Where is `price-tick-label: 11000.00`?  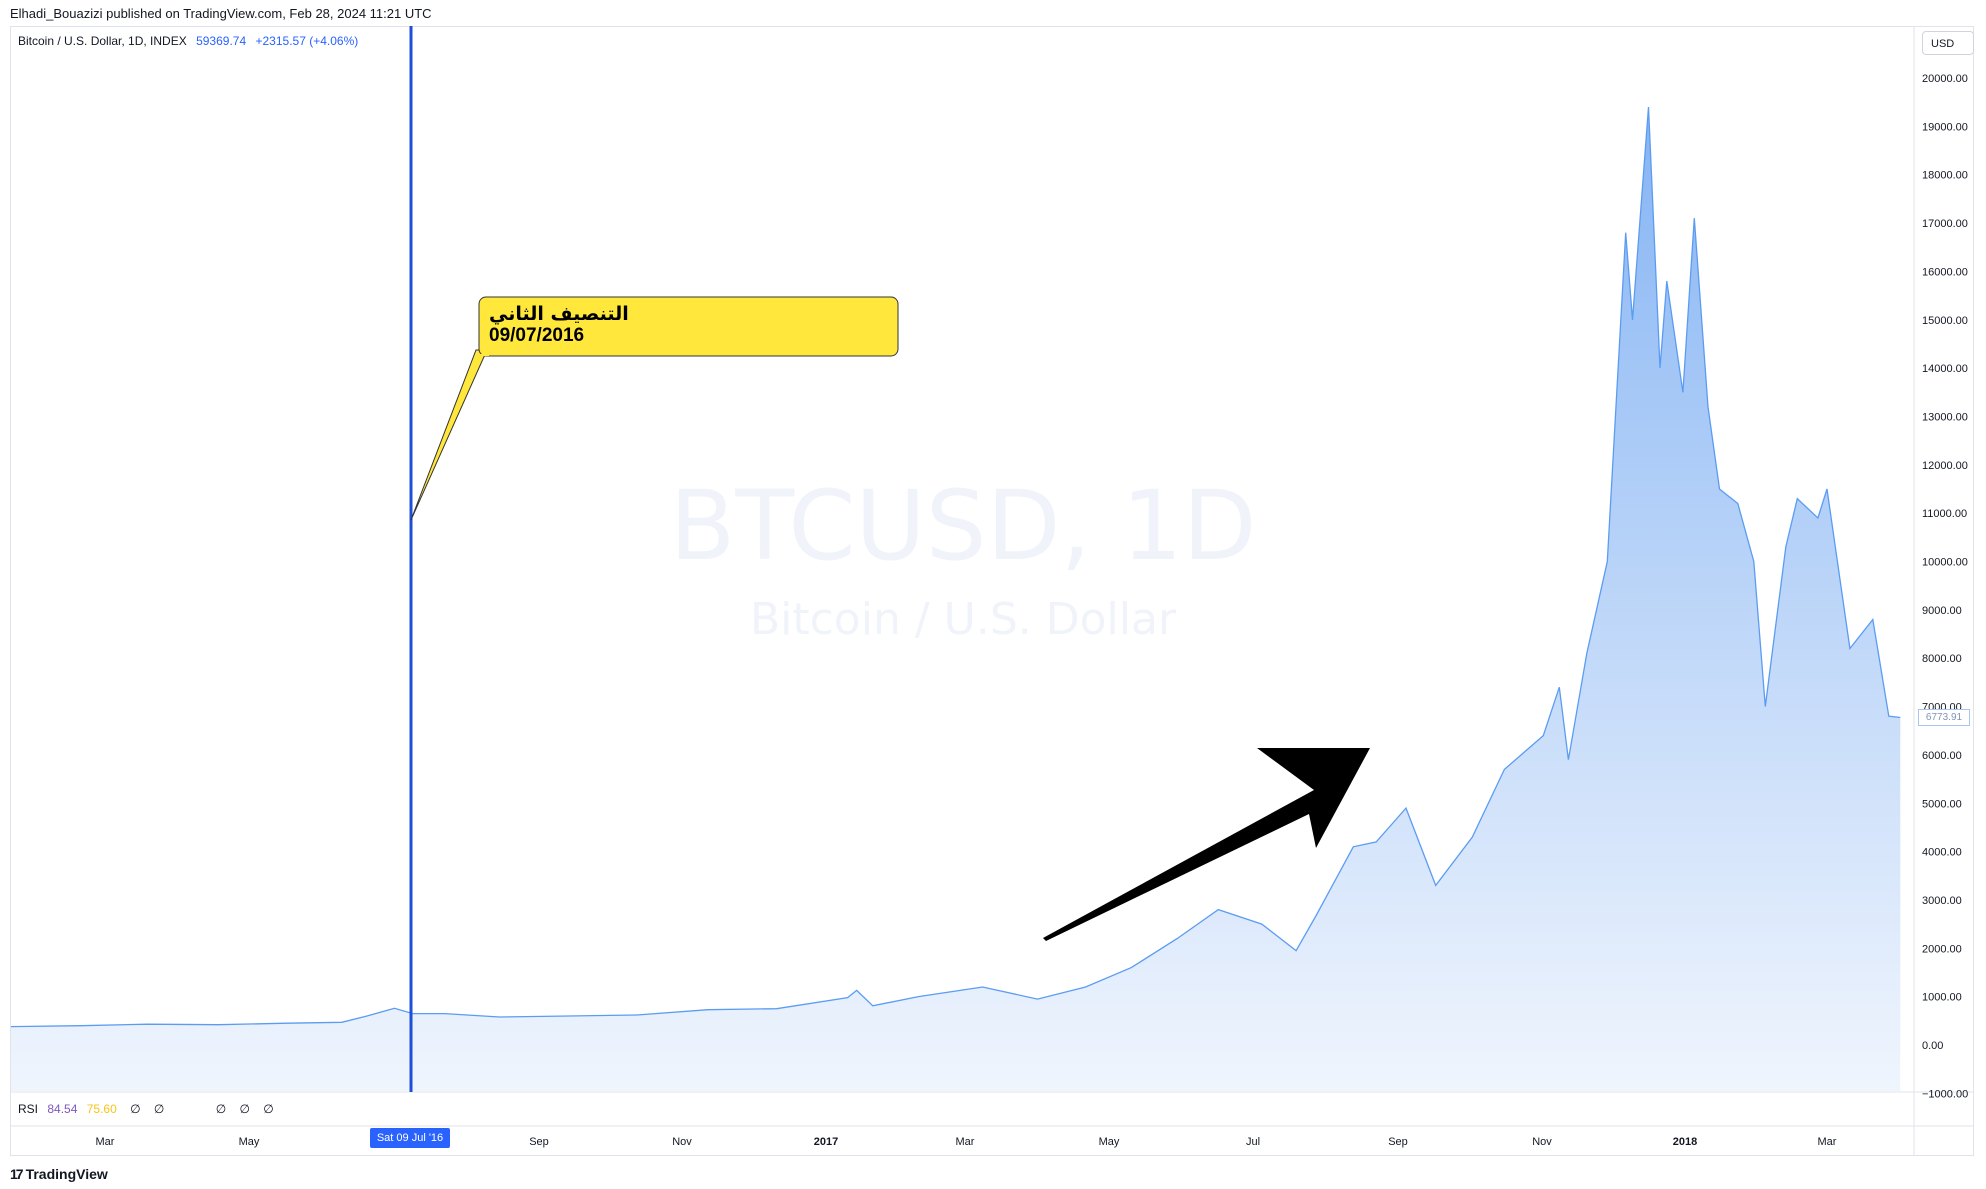 price-tick-label: 11000.00 is located at coordinates (1944, 514).